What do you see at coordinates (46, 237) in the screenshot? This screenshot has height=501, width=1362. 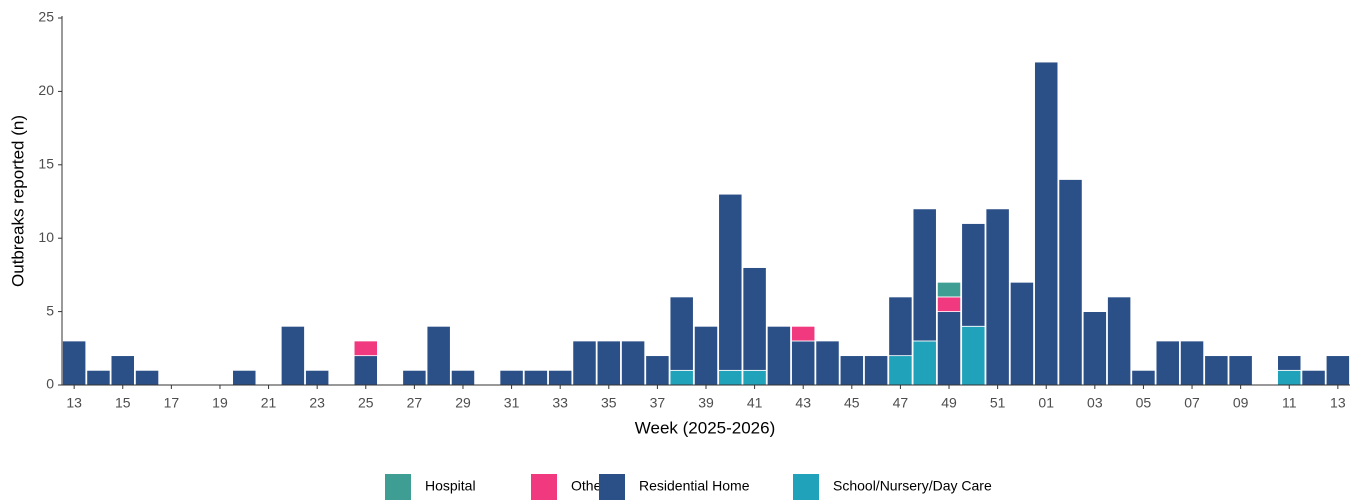 I see `y-tick-label: 10` at bounding box center [46, 237].